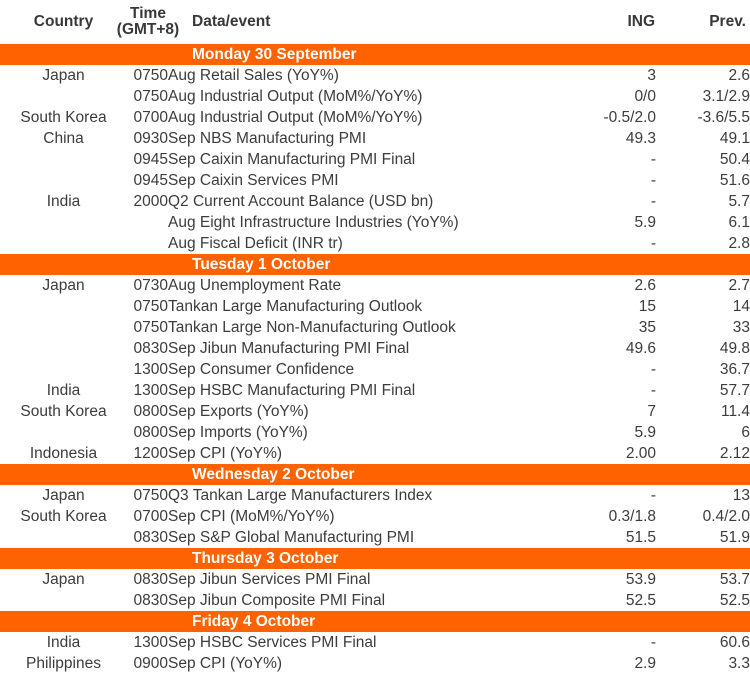  I want to click on event-cell: Sep HSBC Services PMI Final, so click(272, 642).